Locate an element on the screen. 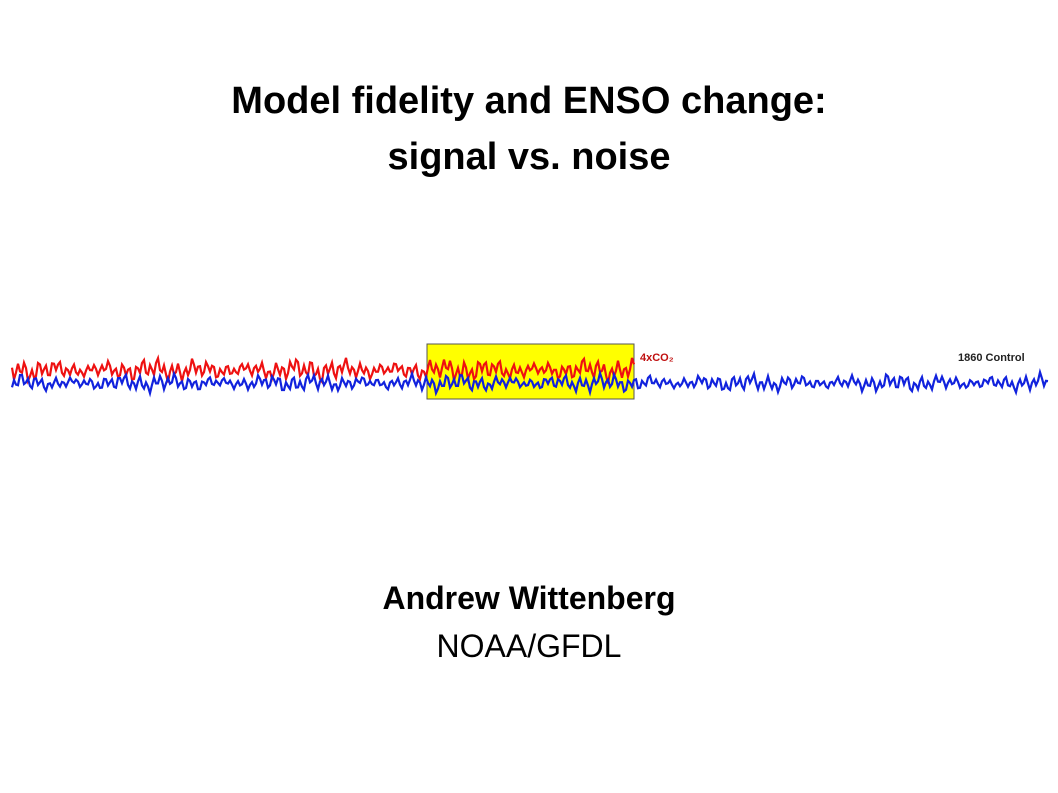  title: signal vs. noise is located at coordinates (529, 157).